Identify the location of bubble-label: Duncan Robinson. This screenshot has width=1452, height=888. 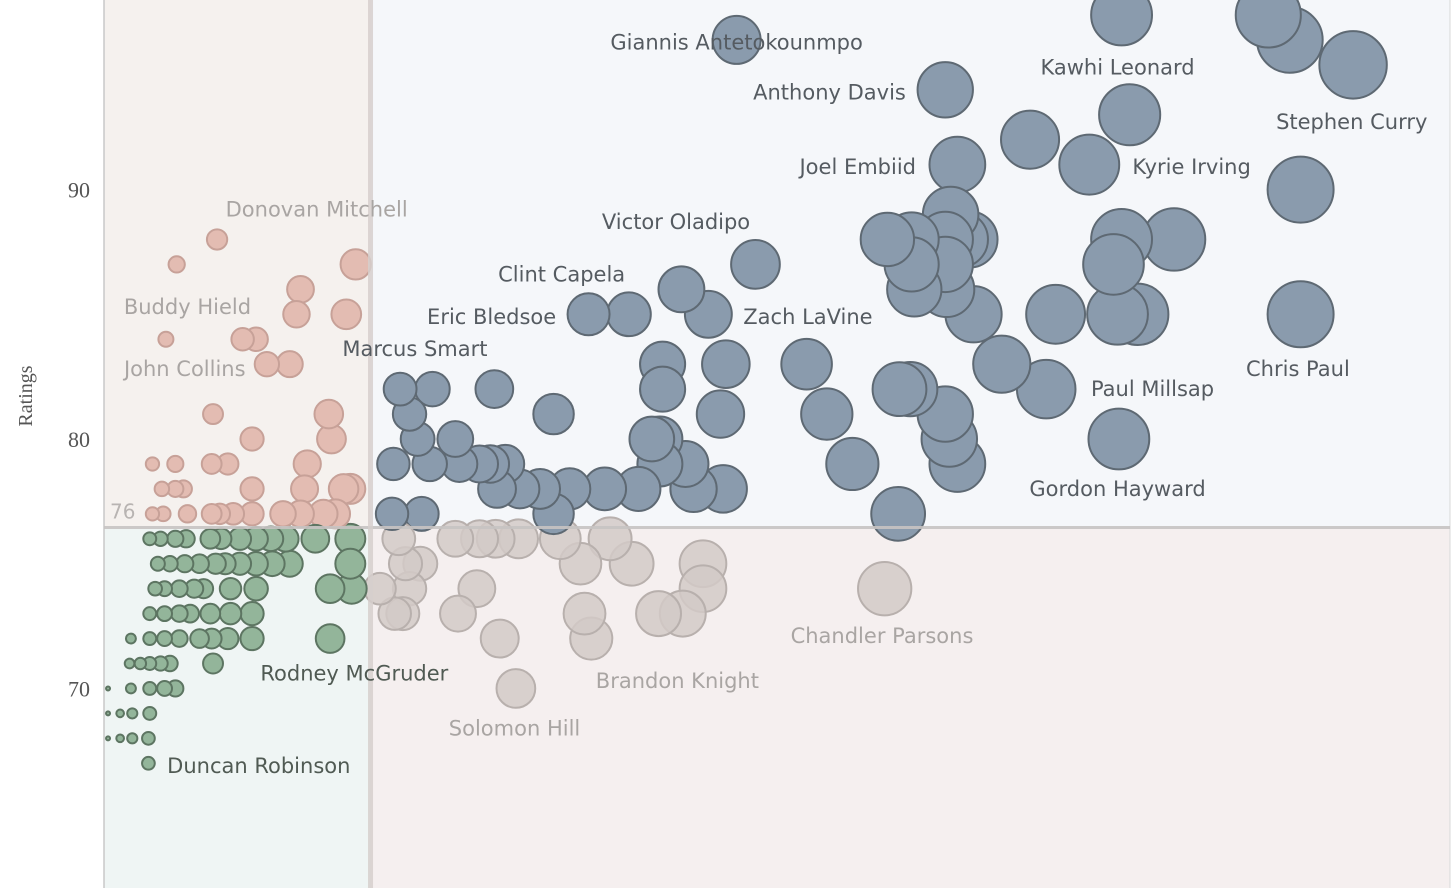
(258, 766).